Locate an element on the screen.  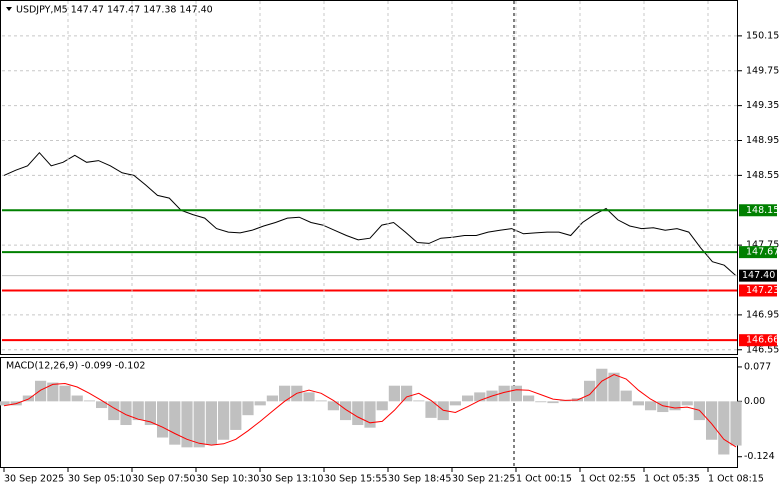
y-tick-label: 0.00 is located at coordinates (754, 401).